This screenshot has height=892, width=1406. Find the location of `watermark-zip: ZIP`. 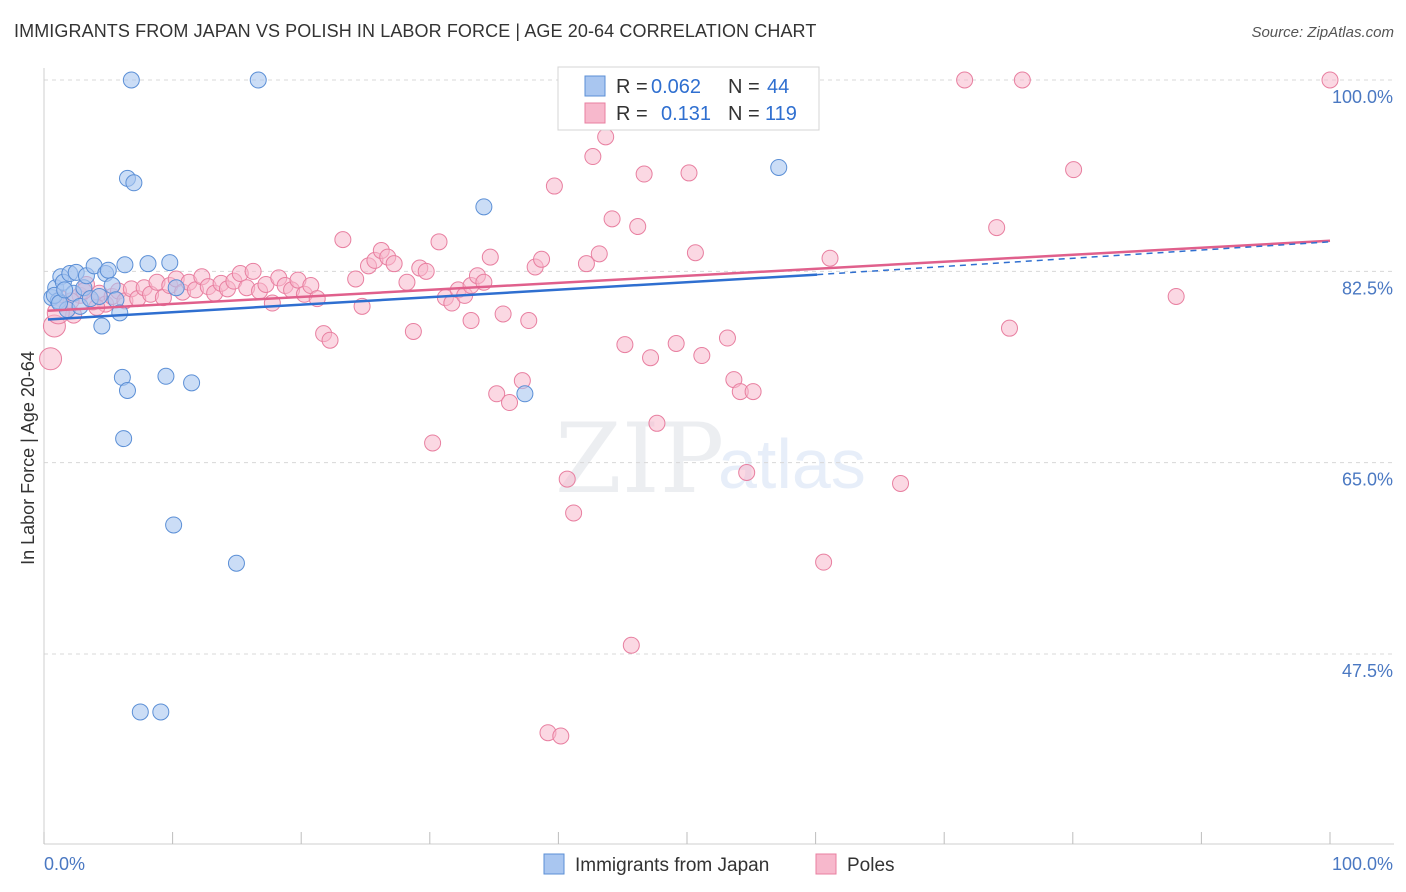

watermark-zip: ZIP is located at coordinates (639, 459).